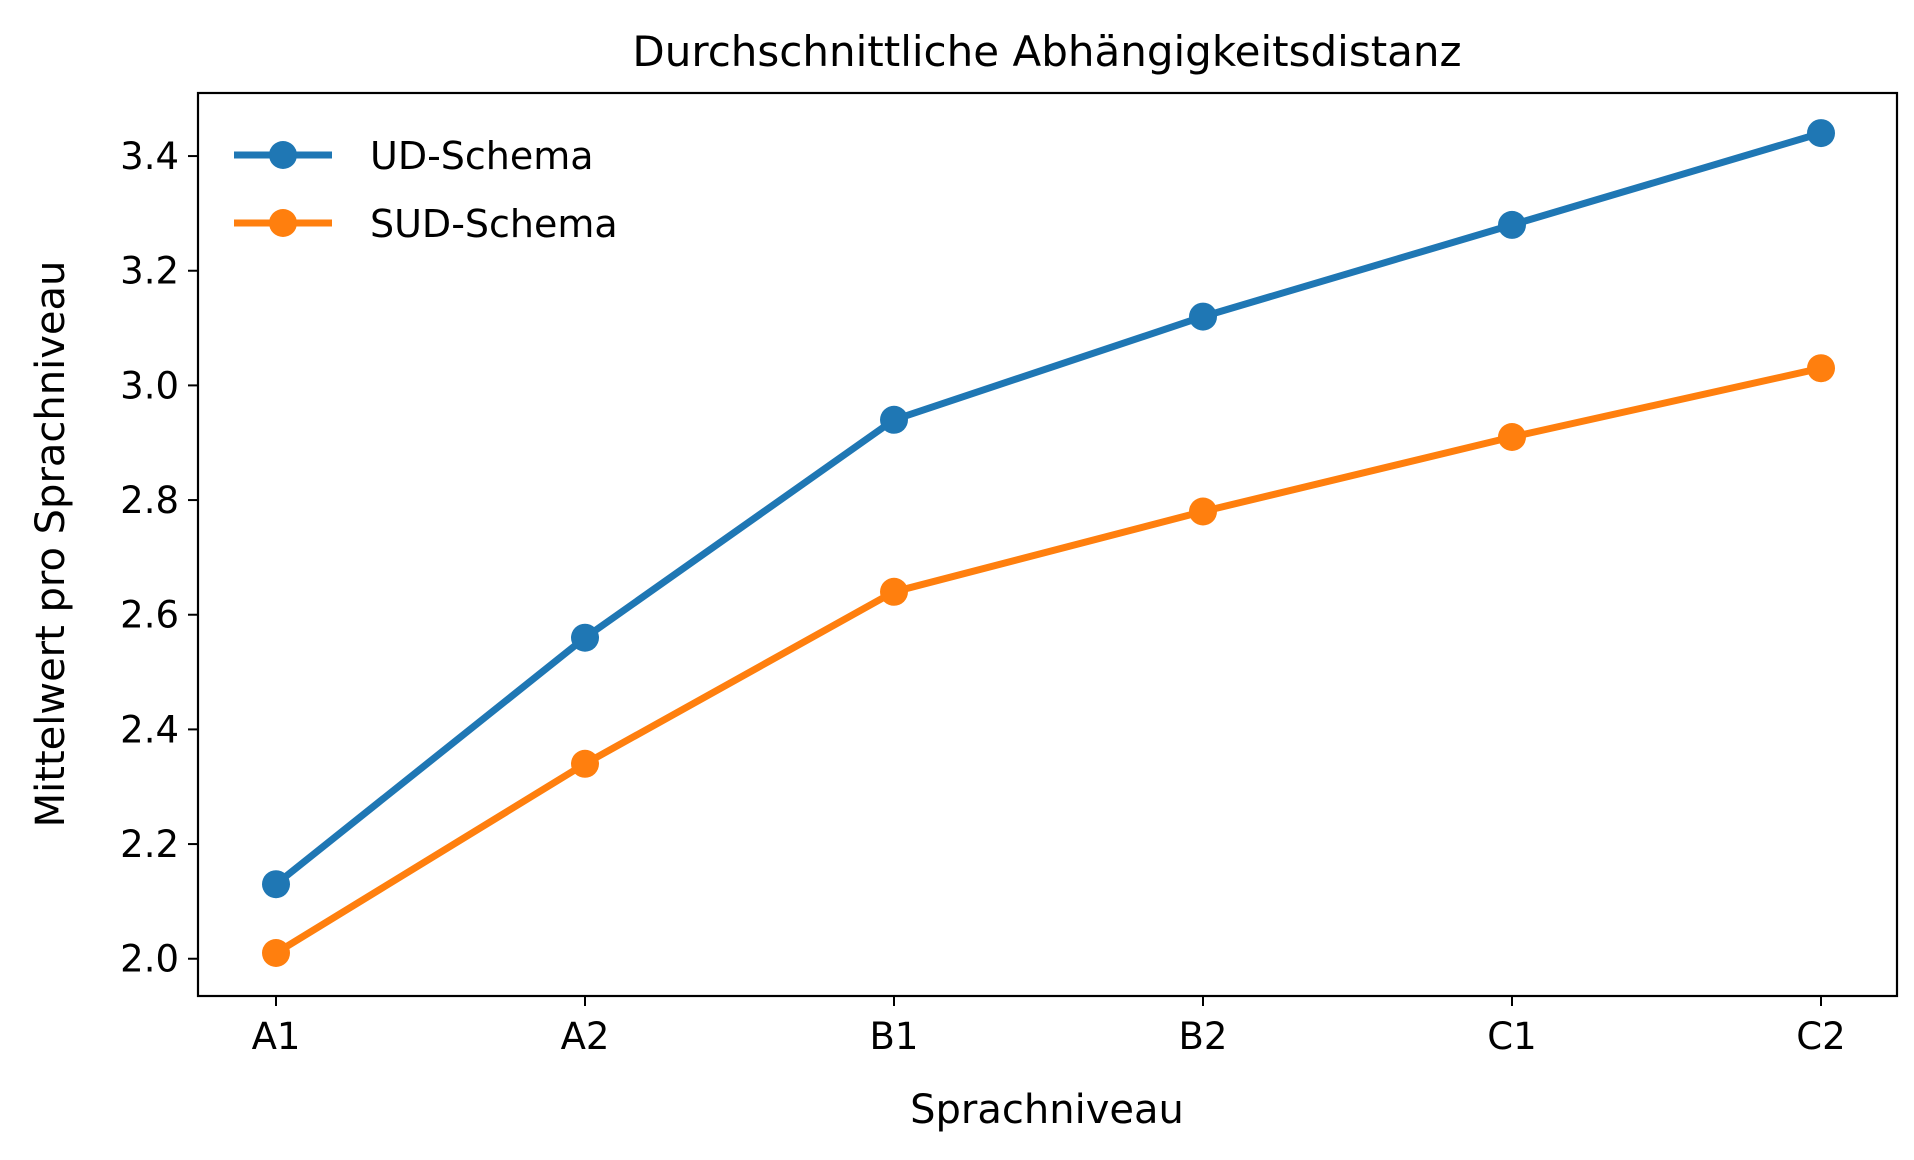 This screenshot has width=1914, height=1160. I want to click on legend-label-sud: SUD-Schema, so click(494, 224).